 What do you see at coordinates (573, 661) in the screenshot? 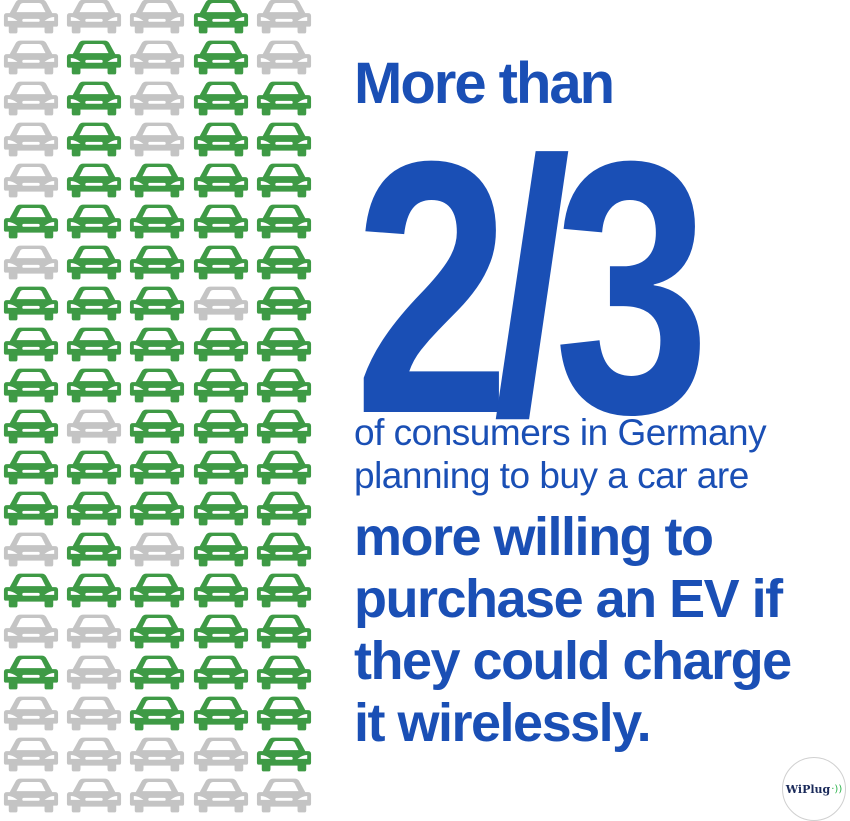
I see `bold-line-3: they could charge` at bounding box center [573, 661].